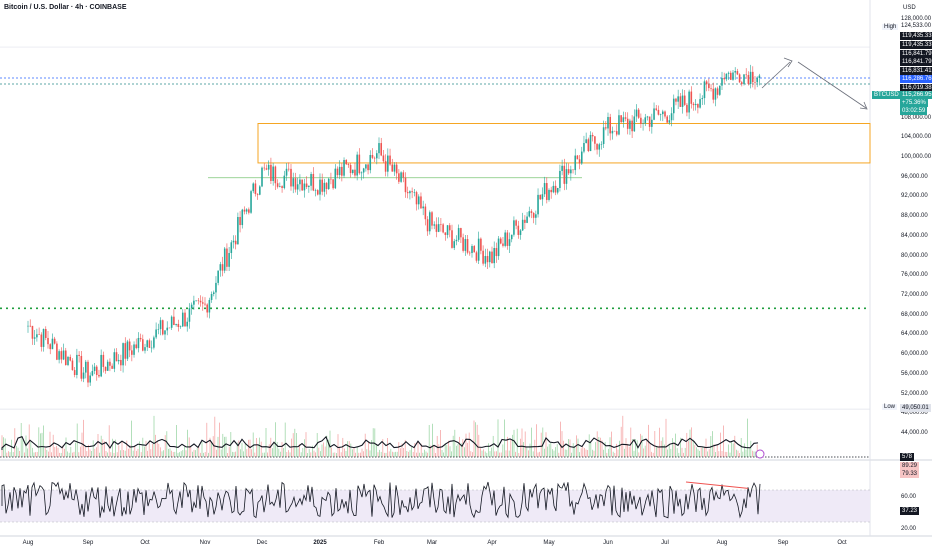  What do you see at coordinates (783, 543) in the screenshot?
I see `time-tick-label: Sep` at bounding box center [783, 543].